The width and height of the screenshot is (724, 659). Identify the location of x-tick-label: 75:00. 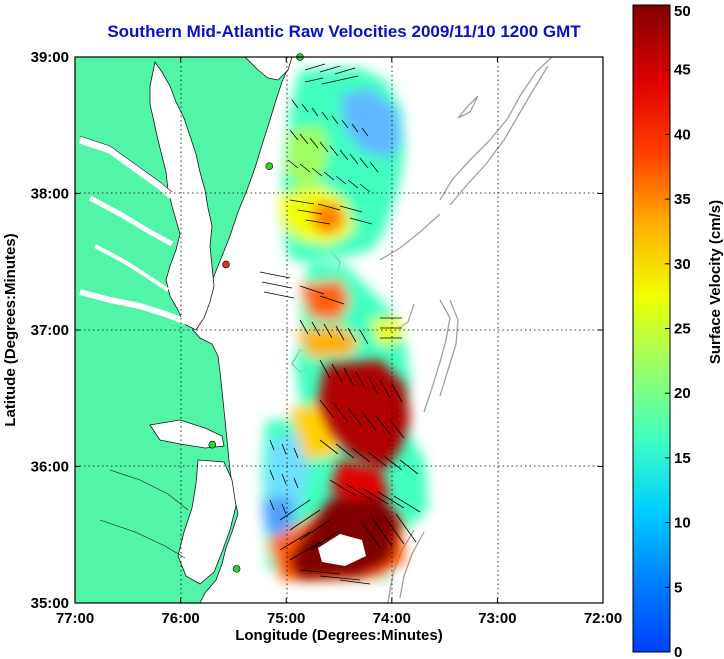
(286, 618).